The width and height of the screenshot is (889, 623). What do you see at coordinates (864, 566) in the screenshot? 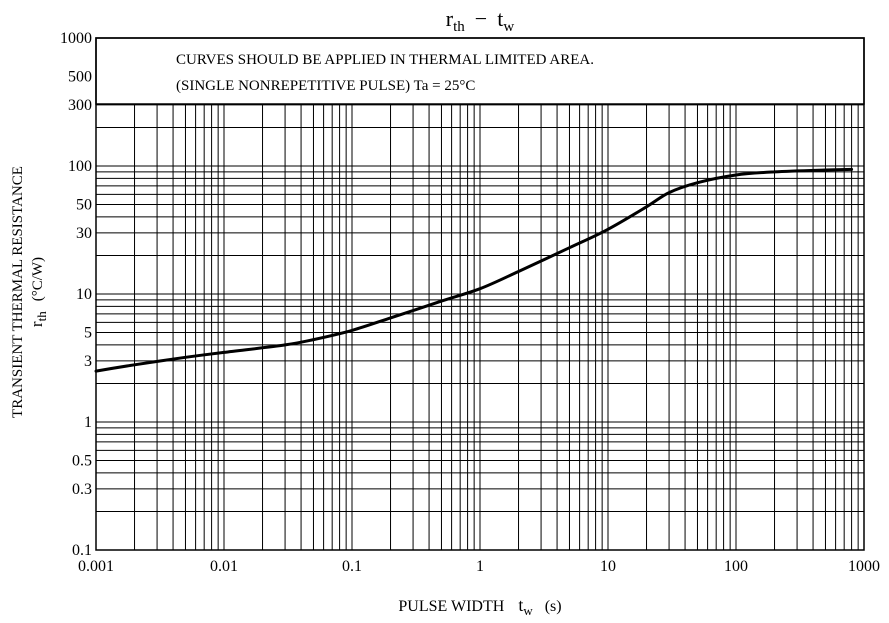
I see `x-tick-label: 1000` at bounding box center [864, 566].